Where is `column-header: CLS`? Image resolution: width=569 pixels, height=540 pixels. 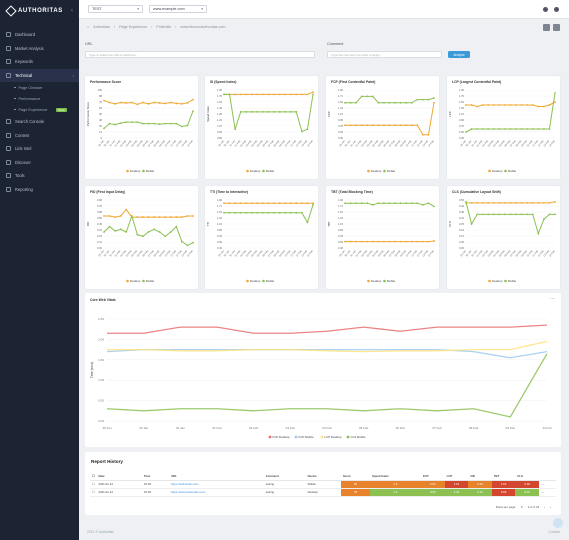 column-header: CLS is located at coordinates (527, 477).